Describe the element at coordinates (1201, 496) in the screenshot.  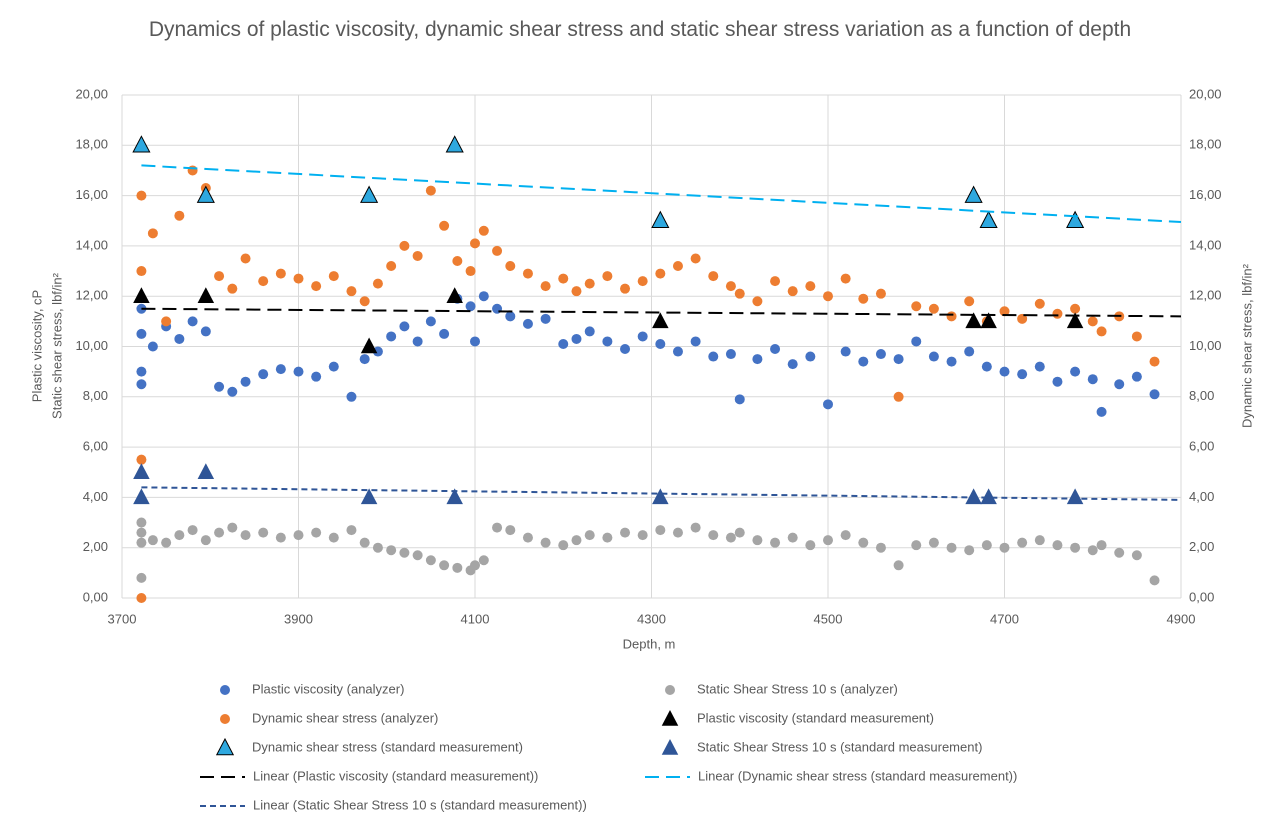
I see `y2-tick-label: 4,00` at that location.